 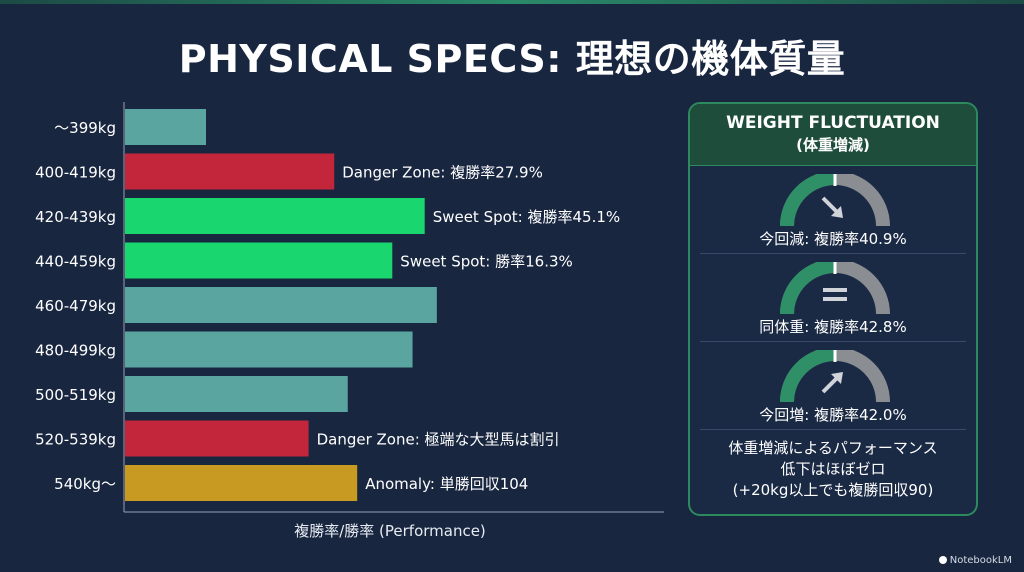 I want to click on gauge-weight-gain: 今回増: 複勝率42.0%, so click(x=833, y=386).